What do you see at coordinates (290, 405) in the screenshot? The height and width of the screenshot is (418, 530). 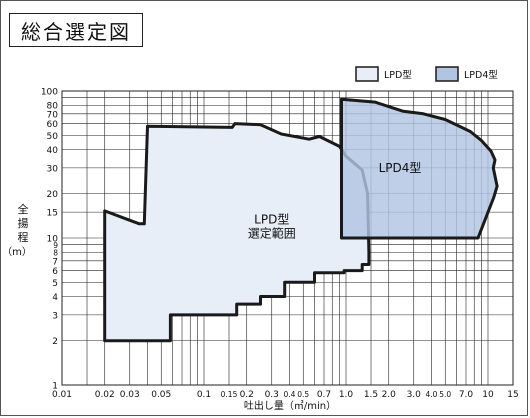 I see `x-axis-label: 吐出し量（㎥/min）` at bounding box center [290, 405].